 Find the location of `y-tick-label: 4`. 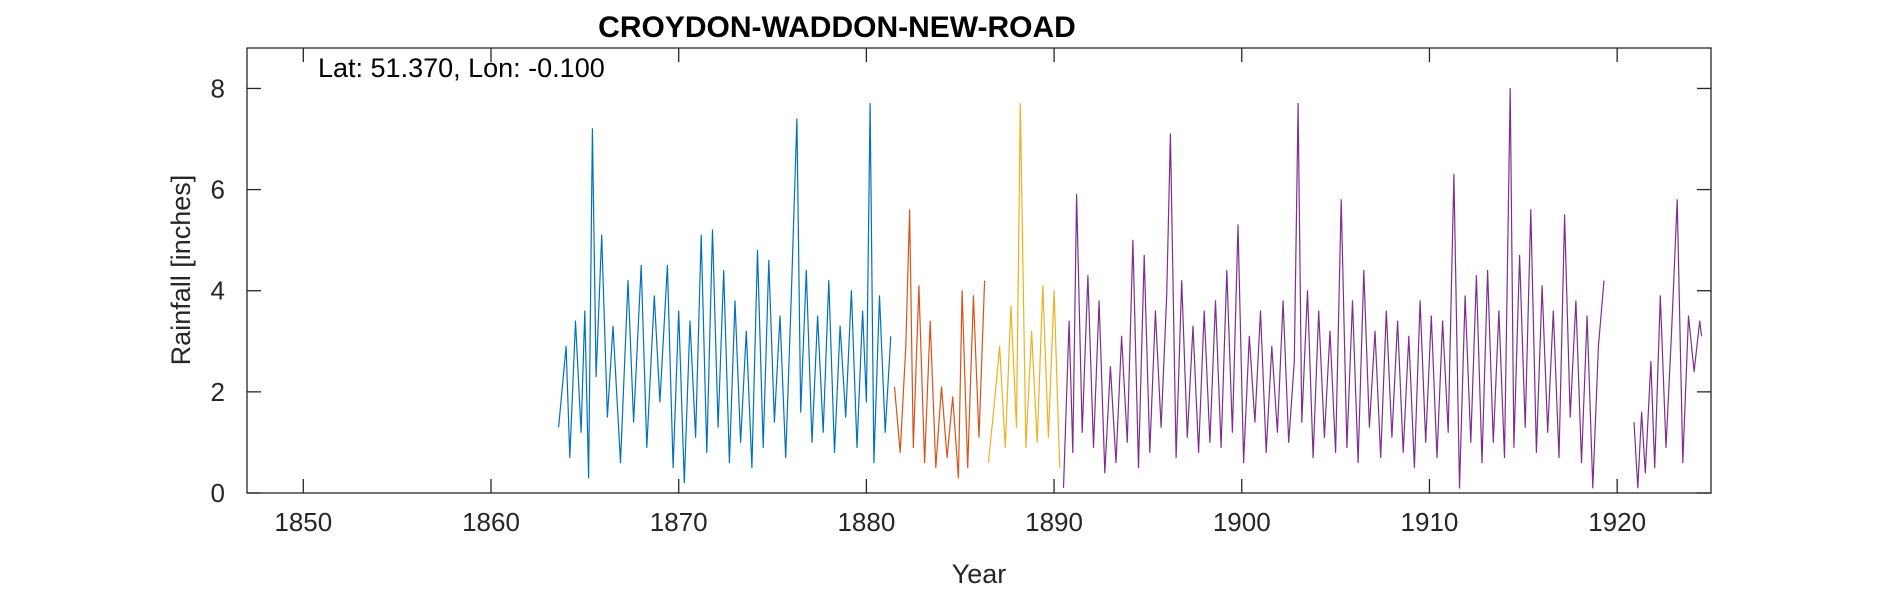

y-tick-label: 4 is located at coordinates (218, 291).